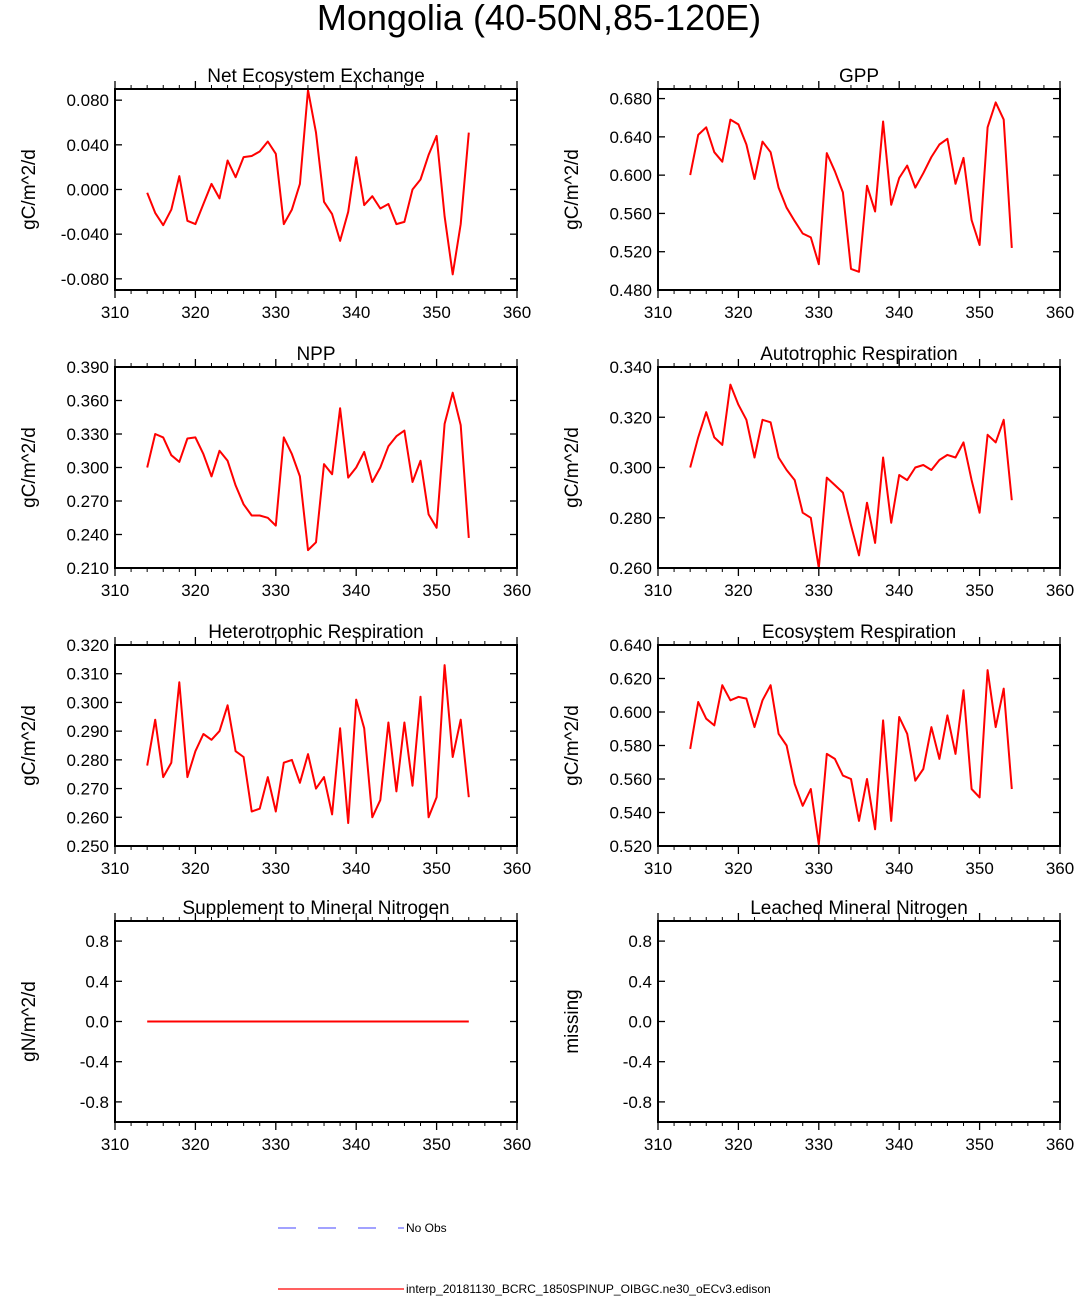 This screenshot has height=1296, width=1078. What do you see at coordinates (85, 279) in the screenshot?
I see `y-tick-label: -0.080` at bounding box center [85, 279].